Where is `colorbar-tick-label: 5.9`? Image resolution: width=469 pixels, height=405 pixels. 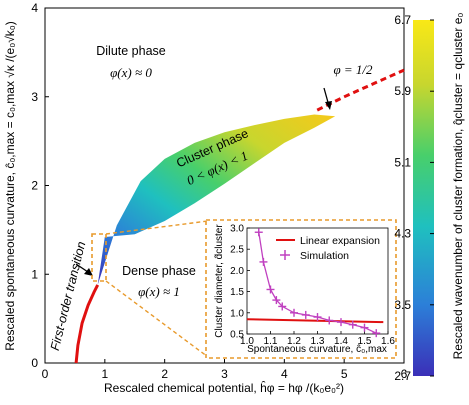
colorbar-tick-label: 5.9 is located at coordinates (402, 91).